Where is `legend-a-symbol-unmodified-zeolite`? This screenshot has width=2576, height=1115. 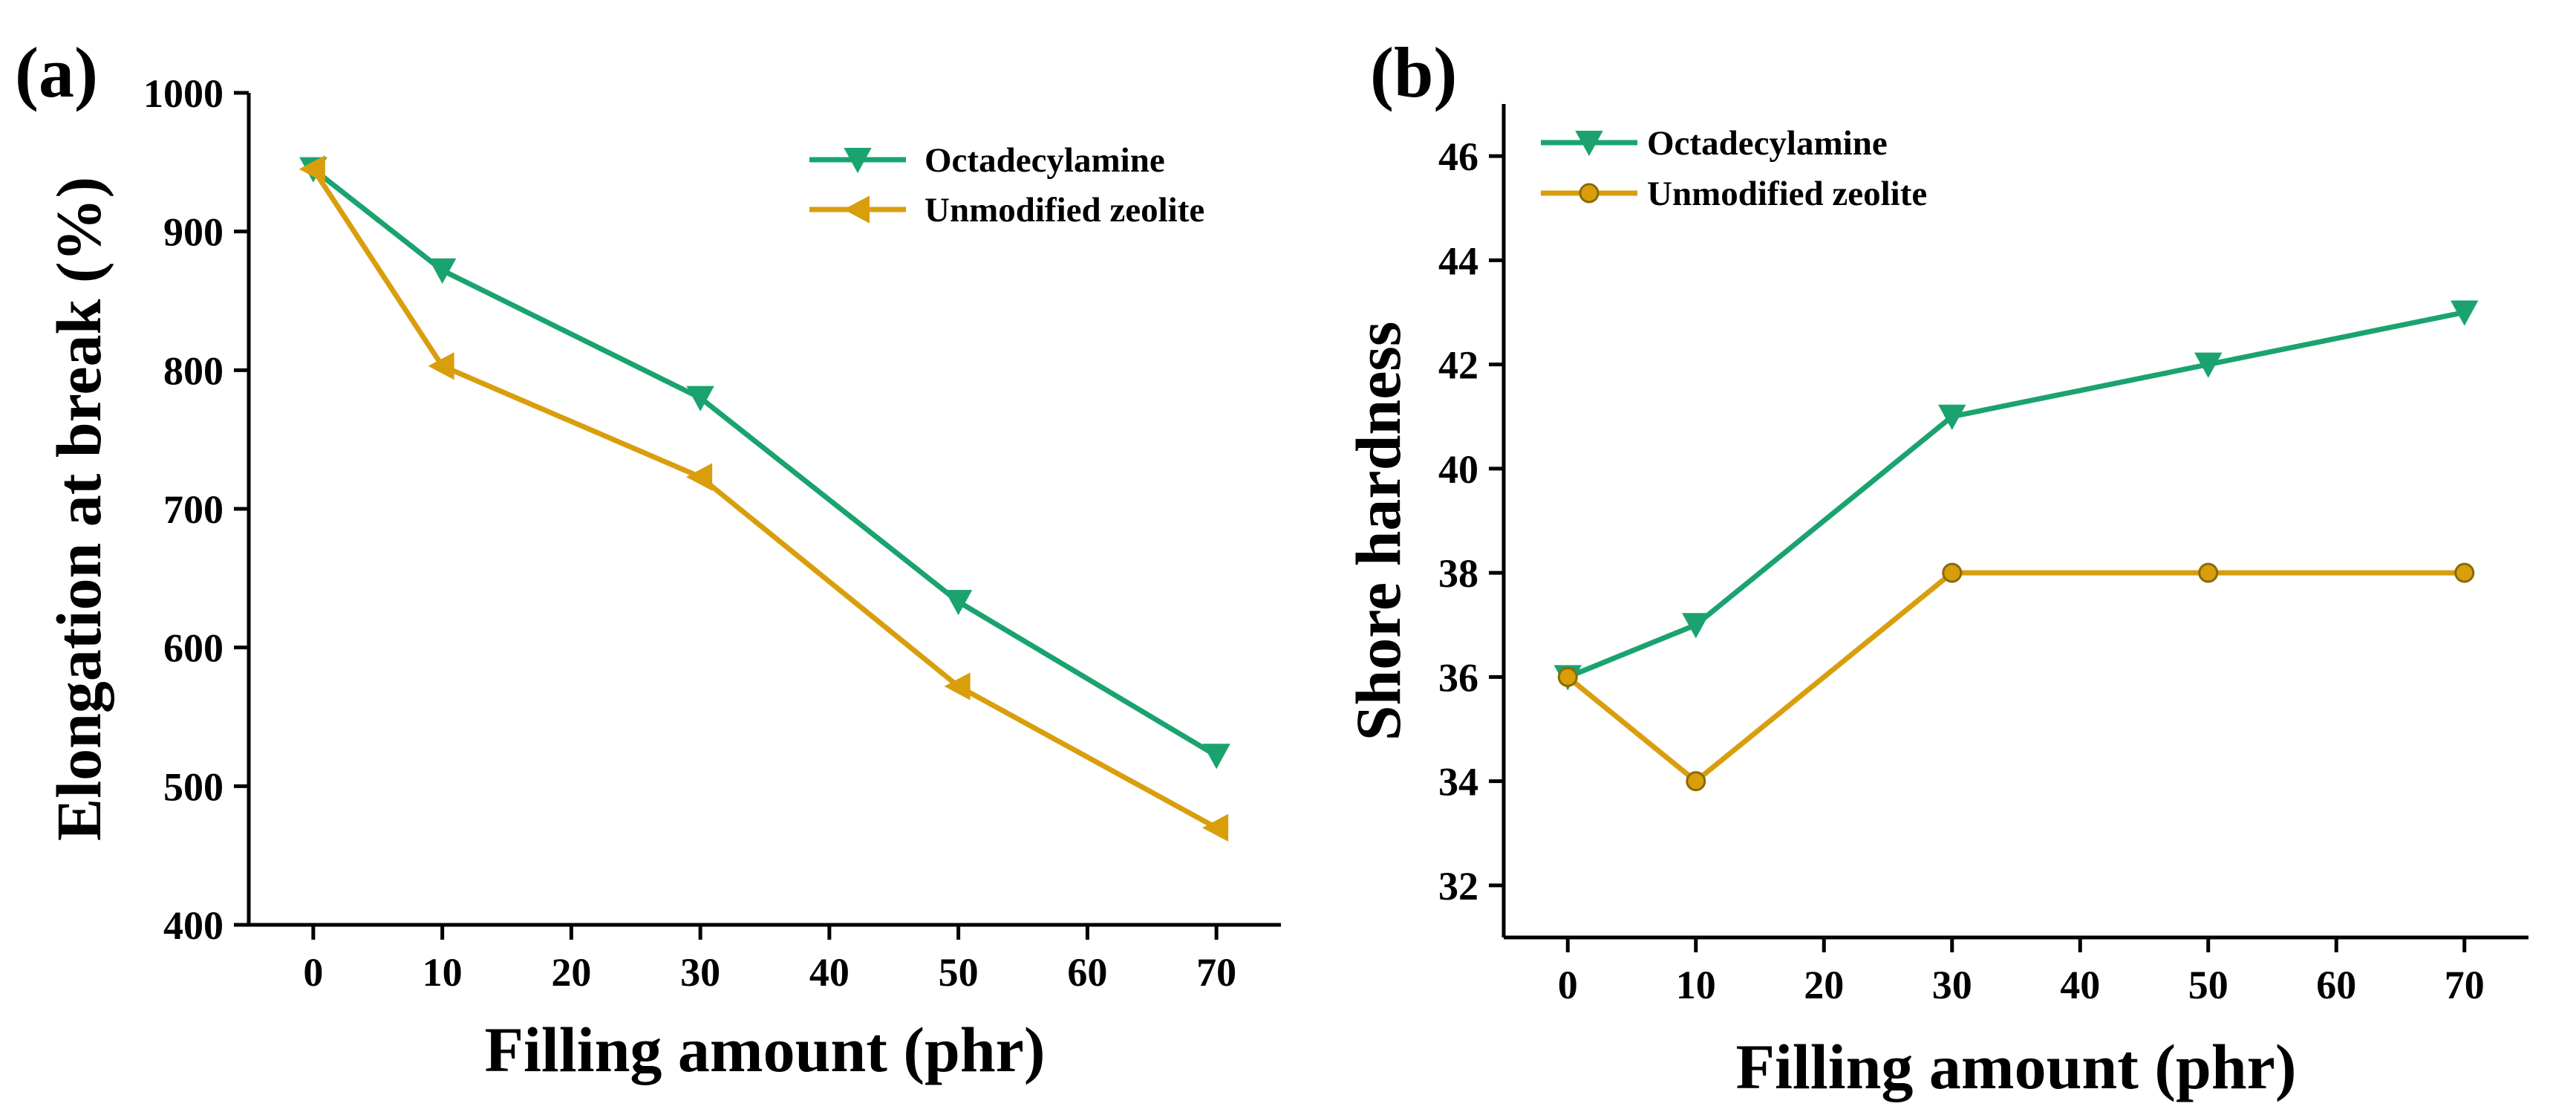
legend-a-symbol-unmodified-zeolite is located at coordinates (856, 209).